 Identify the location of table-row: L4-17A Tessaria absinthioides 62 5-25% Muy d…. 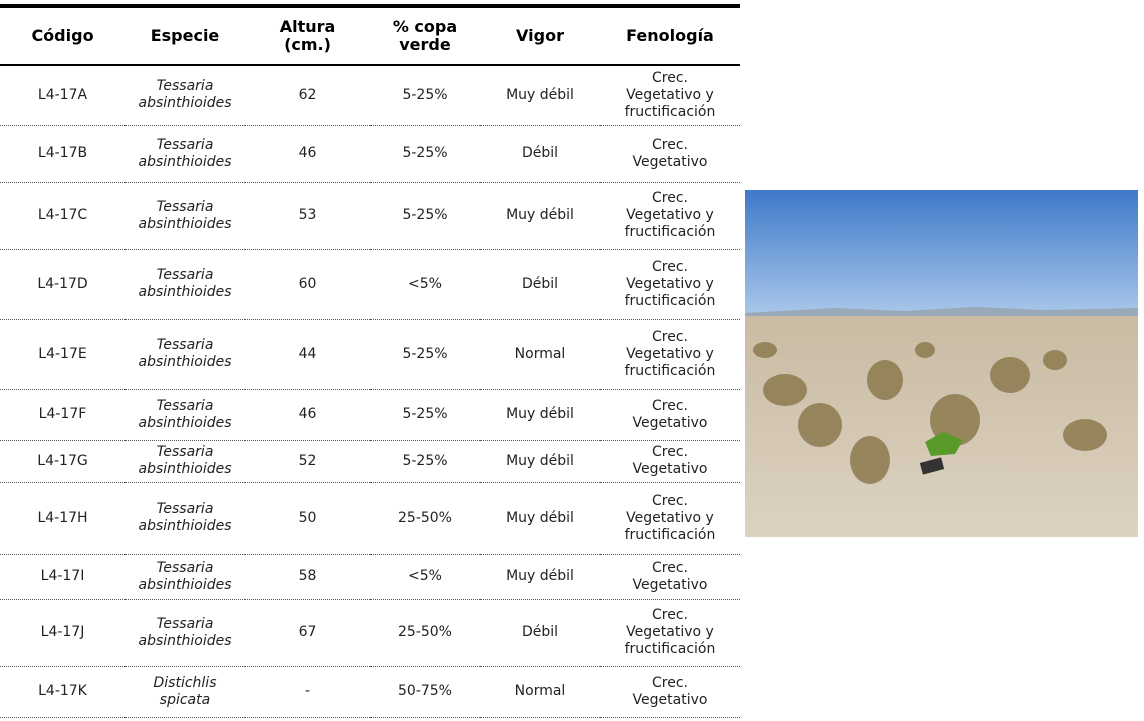
(370, 95).